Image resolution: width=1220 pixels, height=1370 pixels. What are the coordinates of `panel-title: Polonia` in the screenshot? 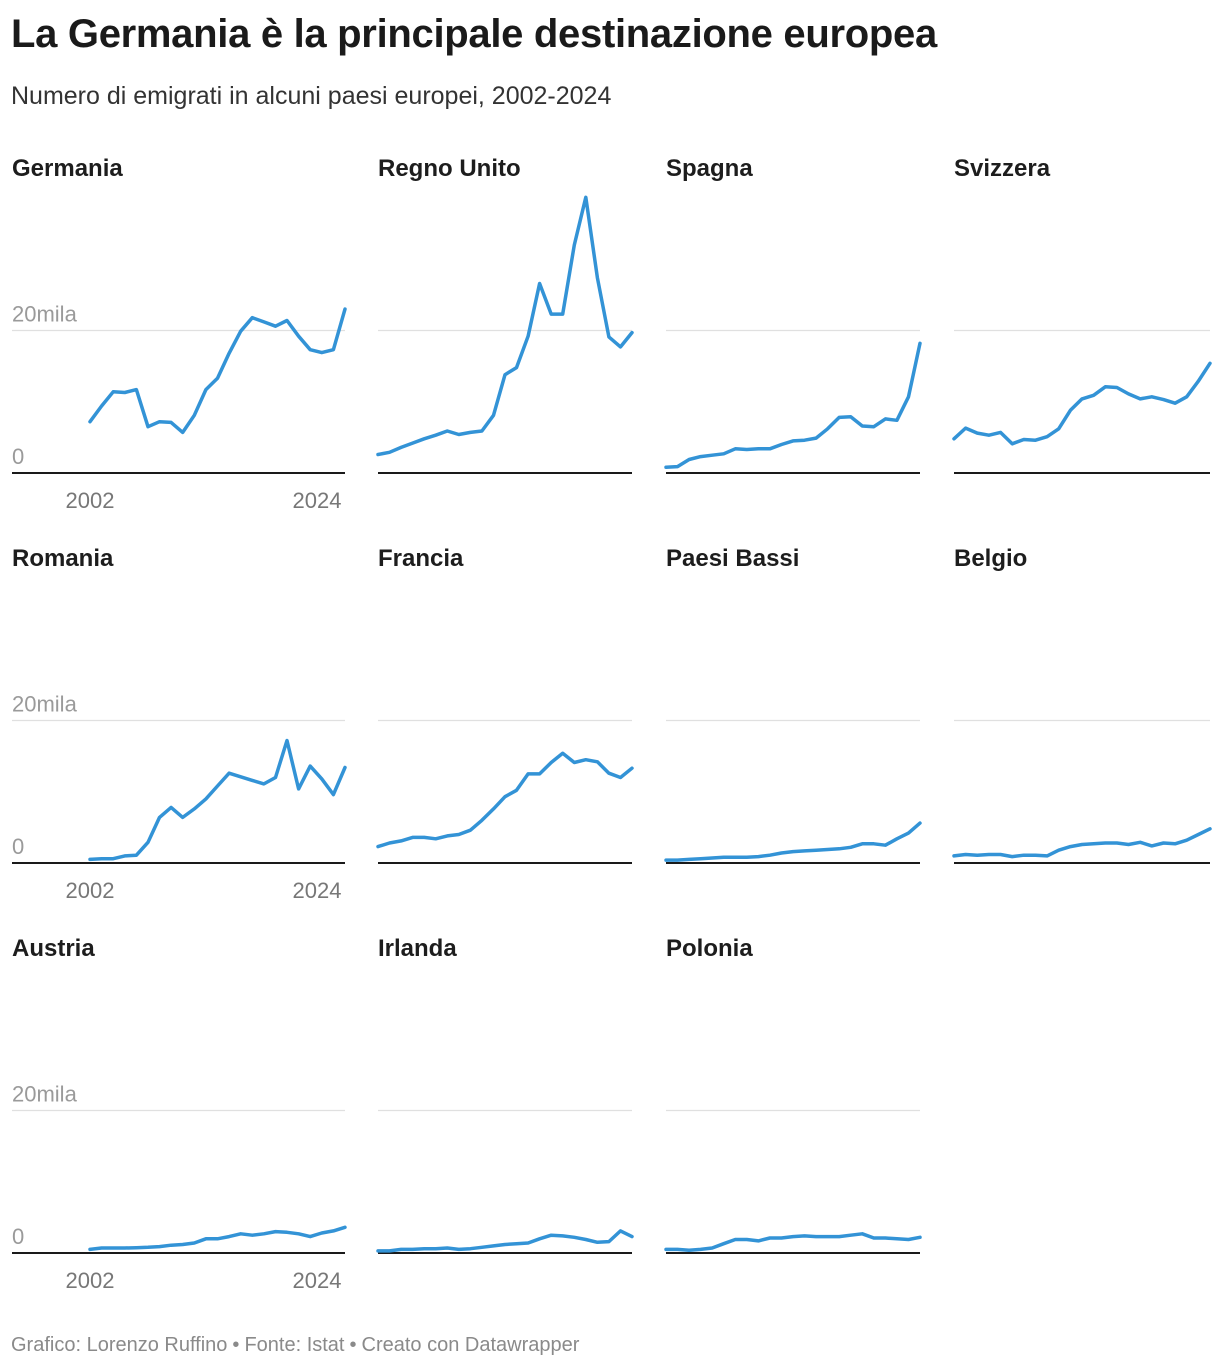 It's located at (709, 948).